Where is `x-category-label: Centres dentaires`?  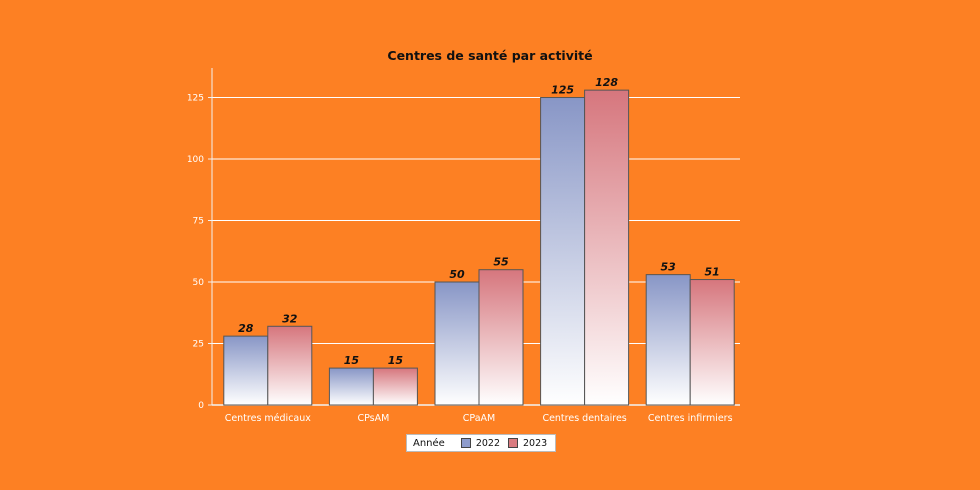
x-category-label: Centres dentaires is located at coordinates (584, 418).